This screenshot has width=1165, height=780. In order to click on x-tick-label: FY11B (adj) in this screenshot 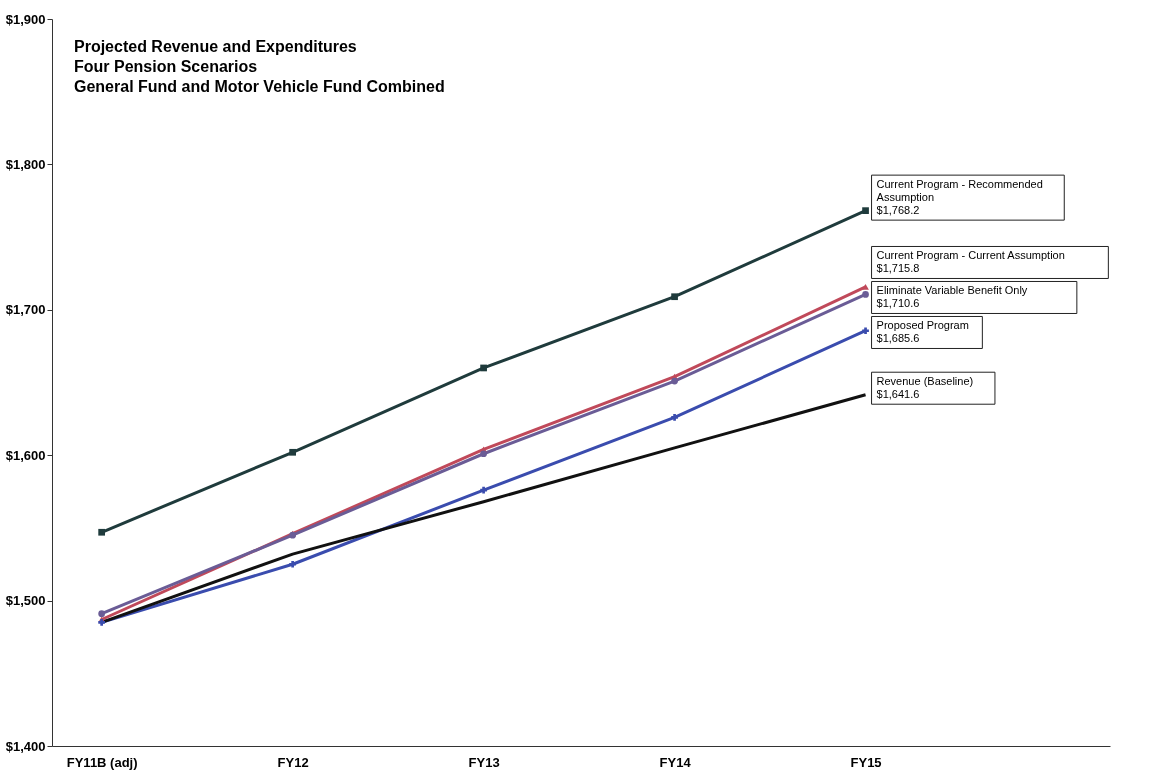, I will do `click(102, 762)`.